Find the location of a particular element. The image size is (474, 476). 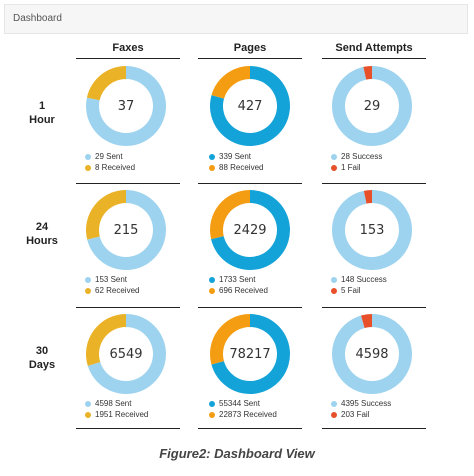

row-label-number: 30 is located at coordinates (42, 351).